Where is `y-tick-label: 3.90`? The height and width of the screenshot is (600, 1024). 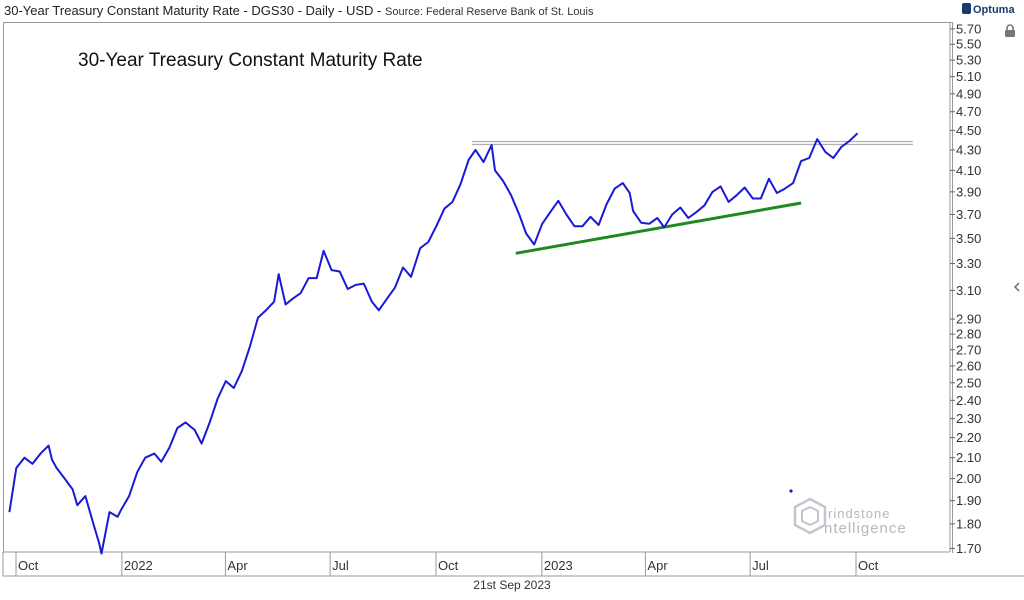 y-tick-label: 3.90 is located at coordinates (968, 191).